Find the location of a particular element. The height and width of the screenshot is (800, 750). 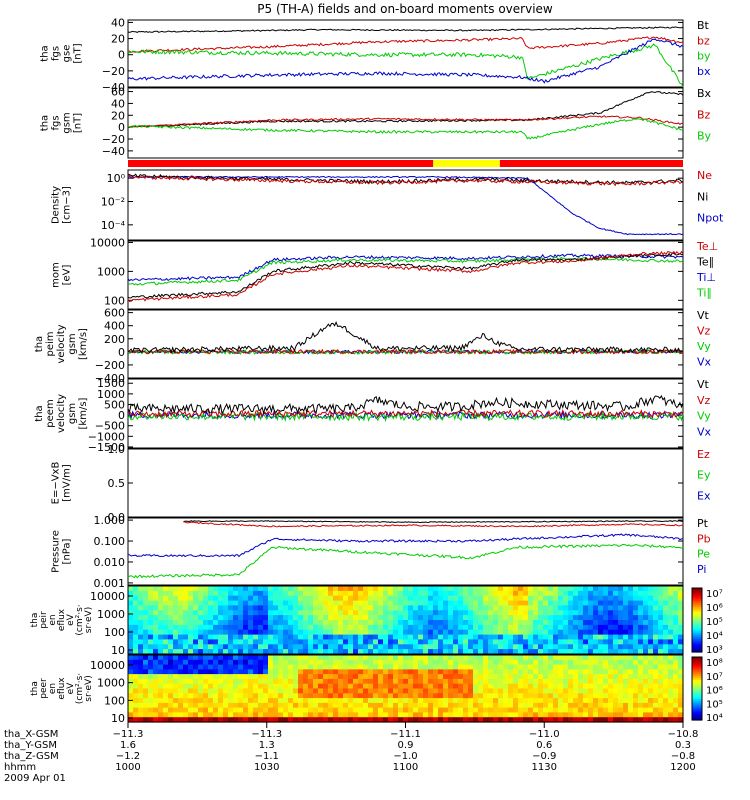

y-tick-label: 100 is located at coordinates (114, 632).